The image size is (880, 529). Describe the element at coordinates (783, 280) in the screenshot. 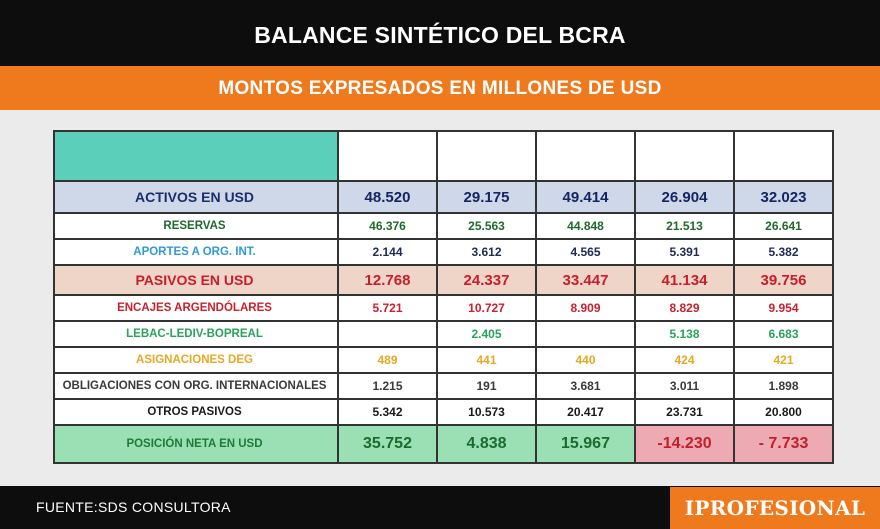

I see `table-cell: 39.756` at that location.